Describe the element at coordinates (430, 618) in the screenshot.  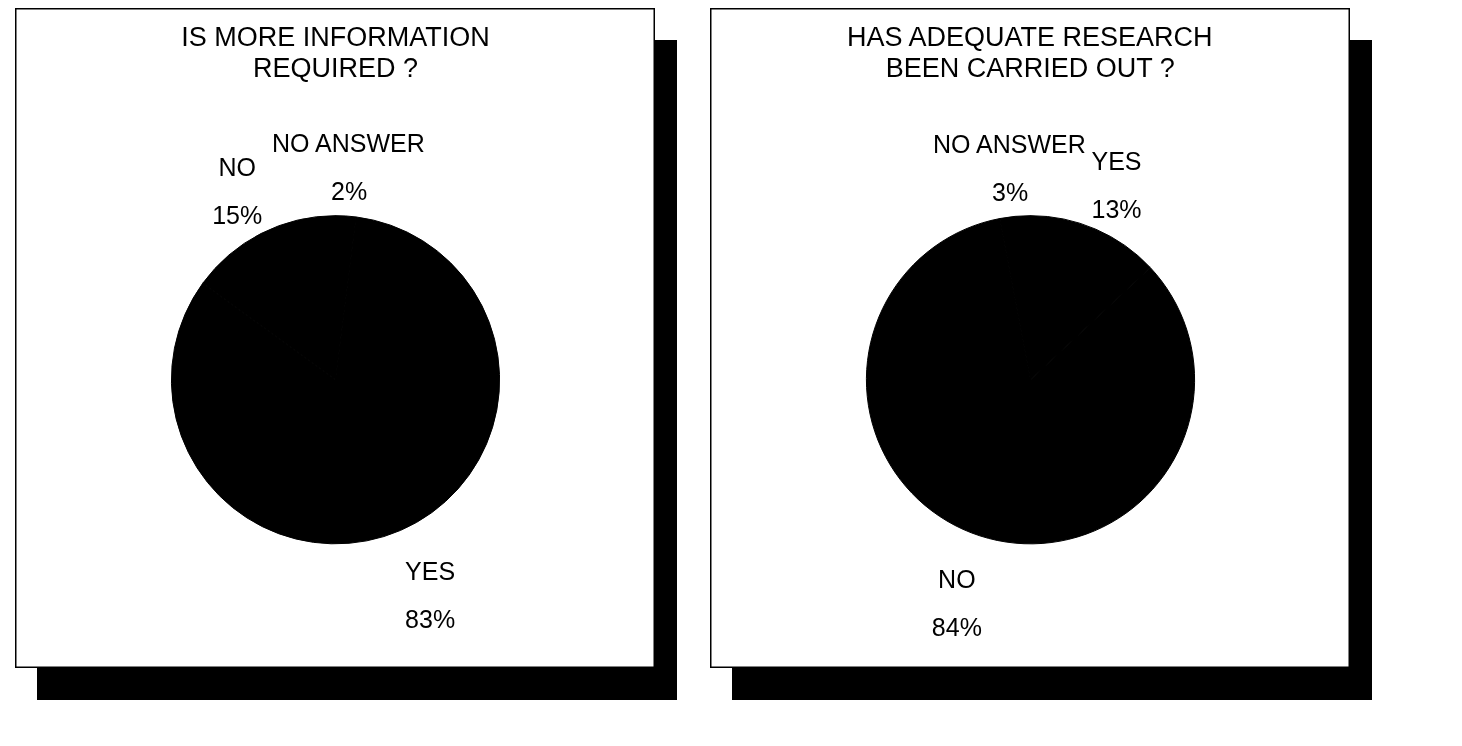
I see `data-label: 83%` at that location.